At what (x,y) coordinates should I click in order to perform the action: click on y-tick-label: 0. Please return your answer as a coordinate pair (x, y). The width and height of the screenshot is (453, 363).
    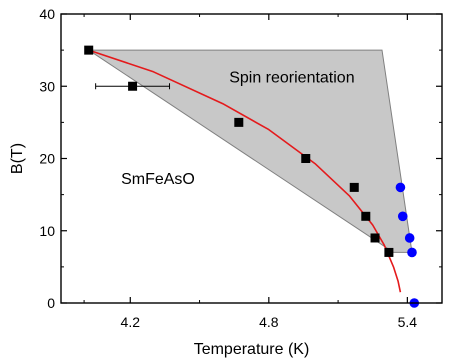
    Looking at the image, I should click on (51, 303).